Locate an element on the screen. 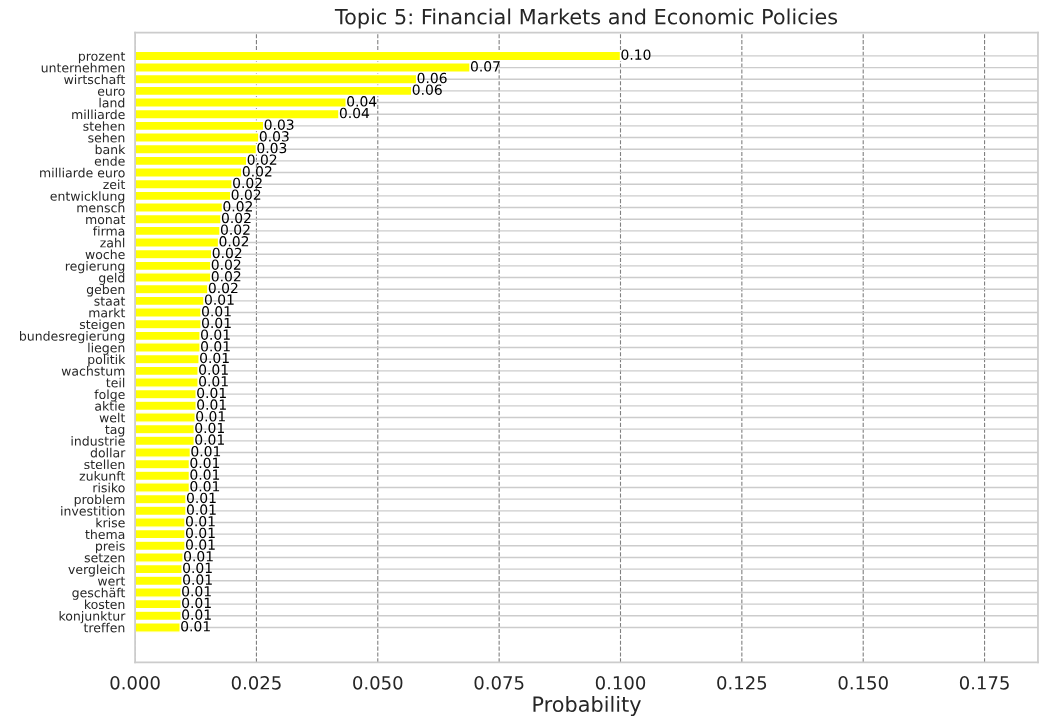 The image size is (1039, 724). x-tick-label: 0.075 is located at coordinates (499, 682).